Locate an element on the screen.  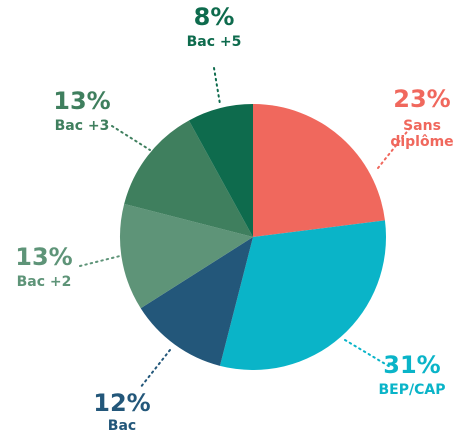
category-label: Bac +2 is located at coordinates (44, 282).